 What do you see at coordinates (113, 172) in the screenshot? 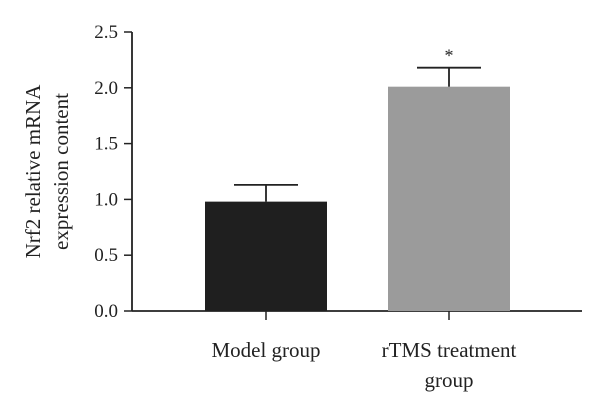
I see `y-axis: 0.0 0.5 1.0 1.5 2.0 2.5` at bounding box center [113, 172].